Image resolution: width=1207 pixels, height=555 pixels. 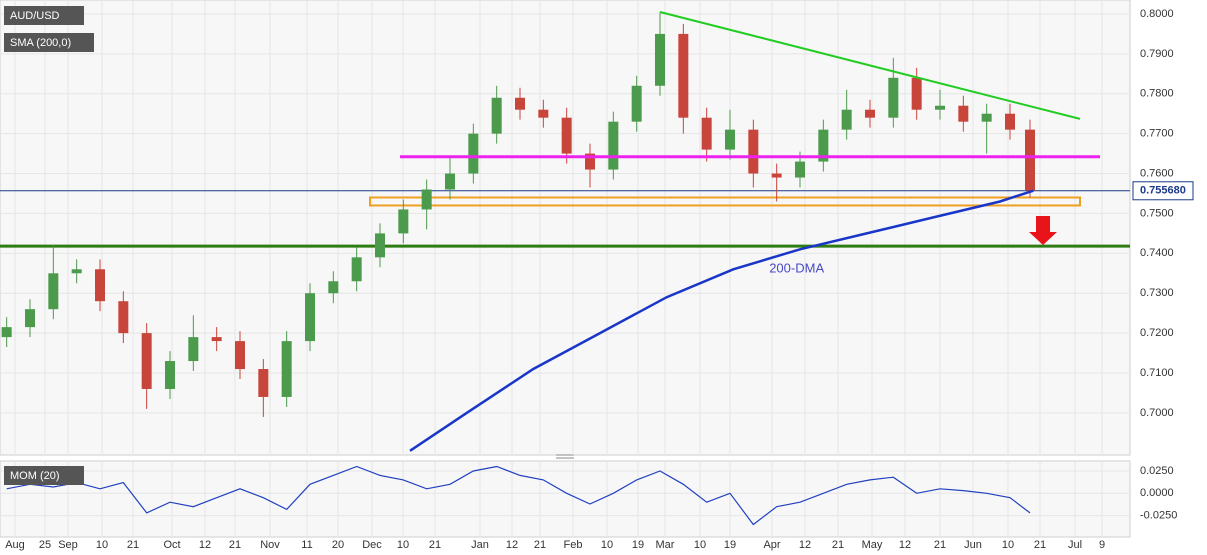 What do you see at coordinates (1157, 413) in the screenshot?
I see `y-tick-label: 0.7000` at bounding box center [1157, 413].